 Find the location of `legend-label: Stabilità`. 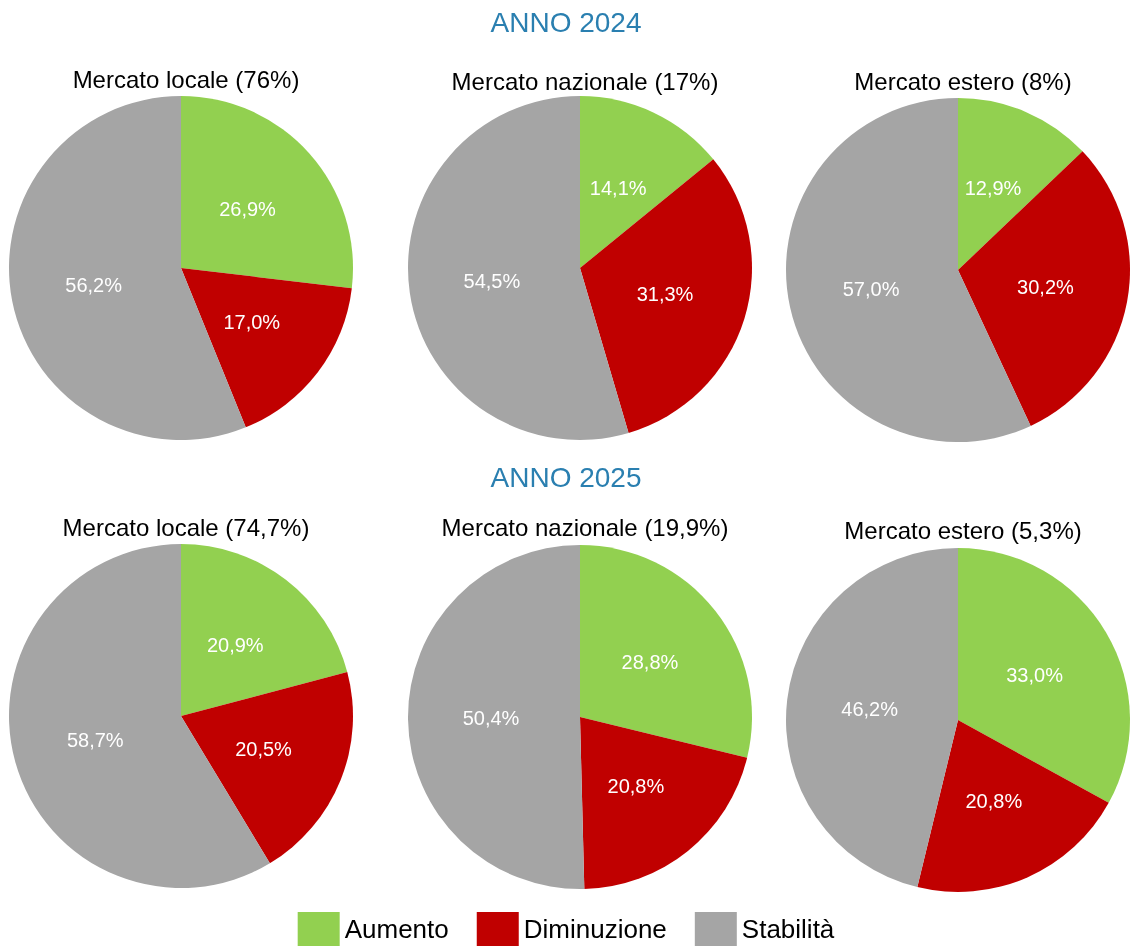

legend-label: Stabilità is located at coordinates (788, 929).